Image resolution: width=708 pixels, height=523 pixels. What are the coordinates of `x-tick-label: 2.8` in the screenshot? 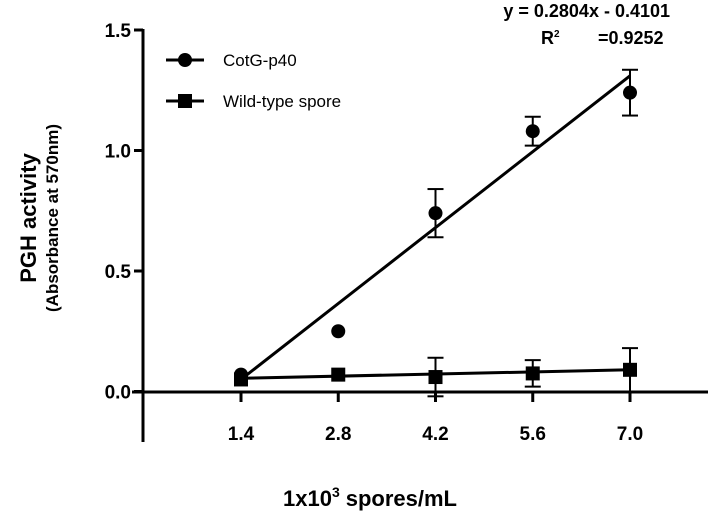 It's located at (338, 434).